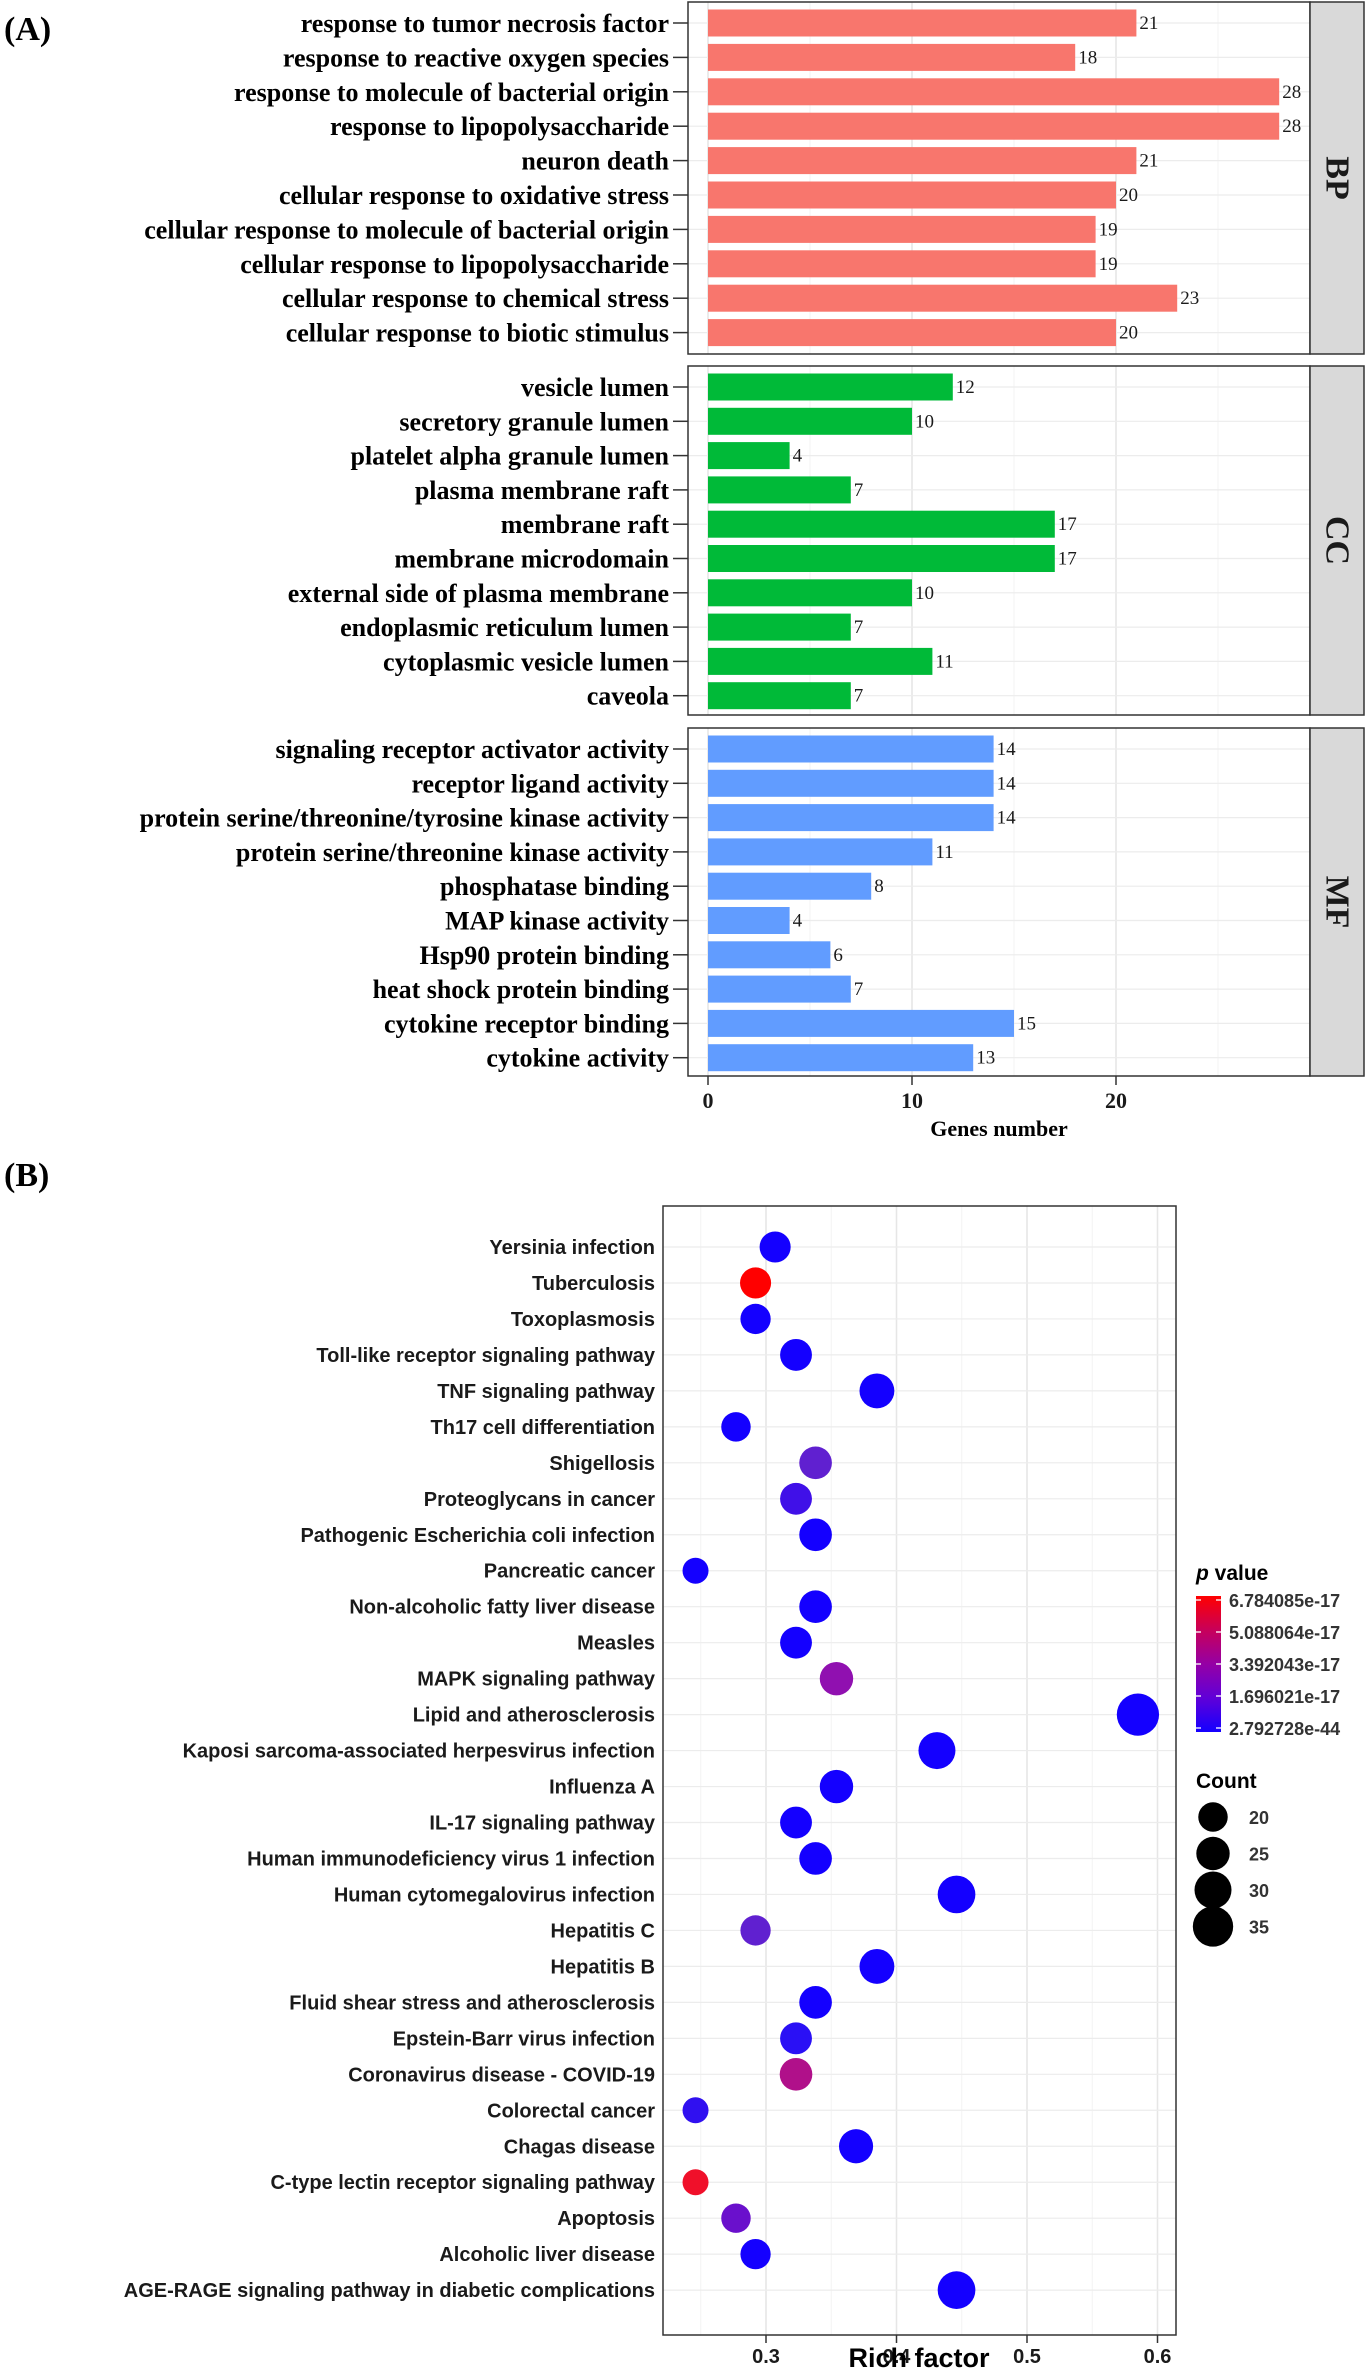 Image resolution: width=1372 pixels, height=2375 pixels. Describe the element at coordinates (897, 2357) in the screenshot. I see `x-tick-label: 0.4` at that location.